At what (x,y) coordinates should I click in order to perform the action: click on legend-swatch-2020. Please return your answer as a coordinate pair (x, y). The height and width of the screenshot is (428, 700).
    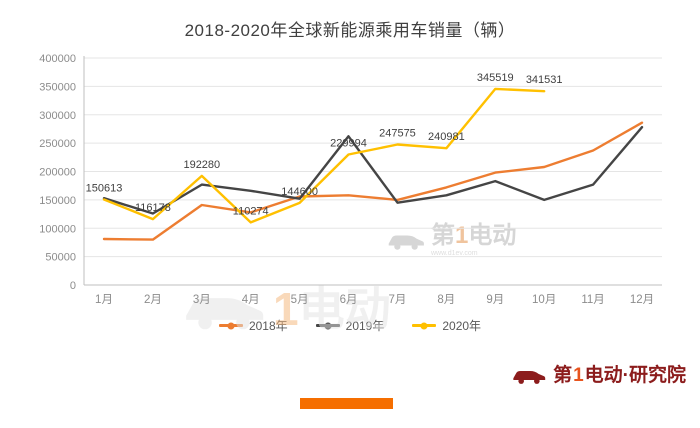
    Looking at the image, I should click on (424, 325).